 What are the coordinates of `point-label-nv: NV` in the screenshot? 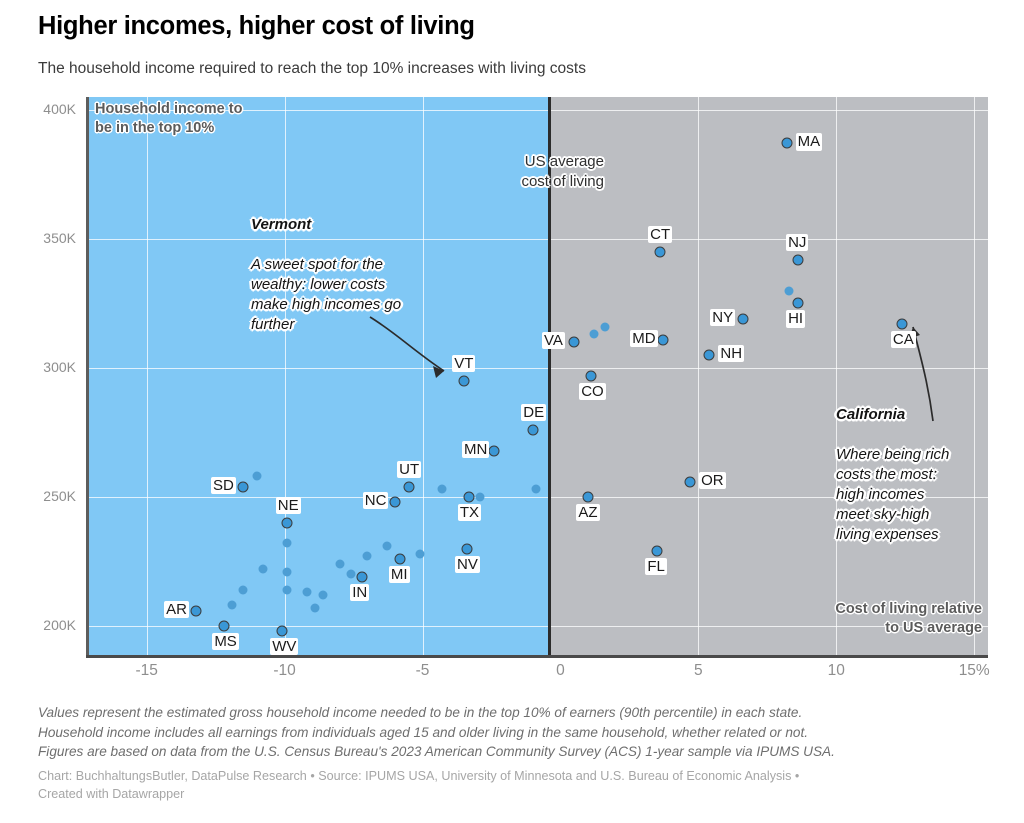 It's located at (467, 564).